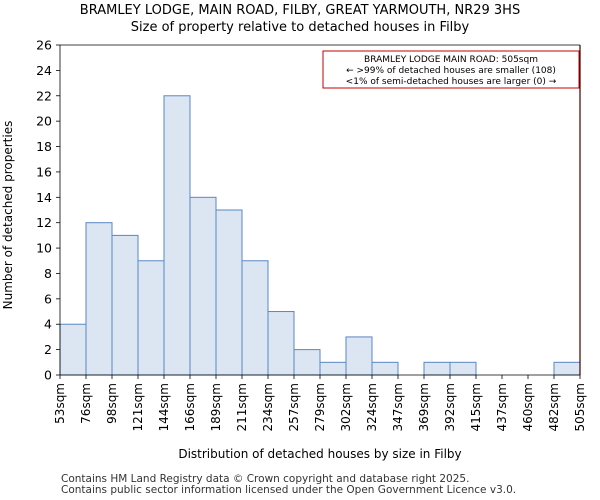 This screenshot has height=500, width=600. What do you see at coordinates (44, 248) in the screenshot?
I see `y-tick-label: 10` at bounding box center [44, 248].